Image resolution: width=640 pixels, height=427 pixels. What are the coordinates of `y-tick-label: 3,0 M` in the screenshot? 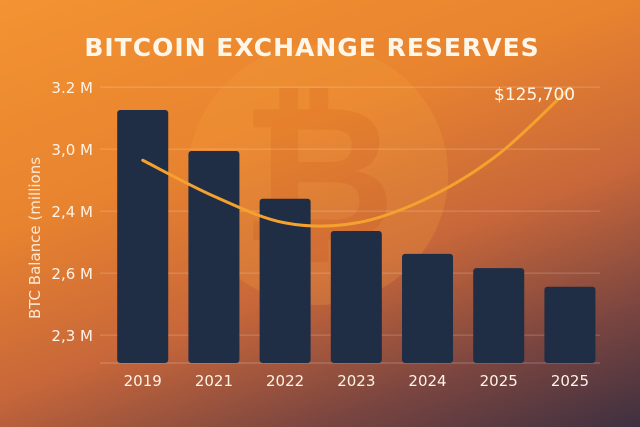 It's located at (72, 150).